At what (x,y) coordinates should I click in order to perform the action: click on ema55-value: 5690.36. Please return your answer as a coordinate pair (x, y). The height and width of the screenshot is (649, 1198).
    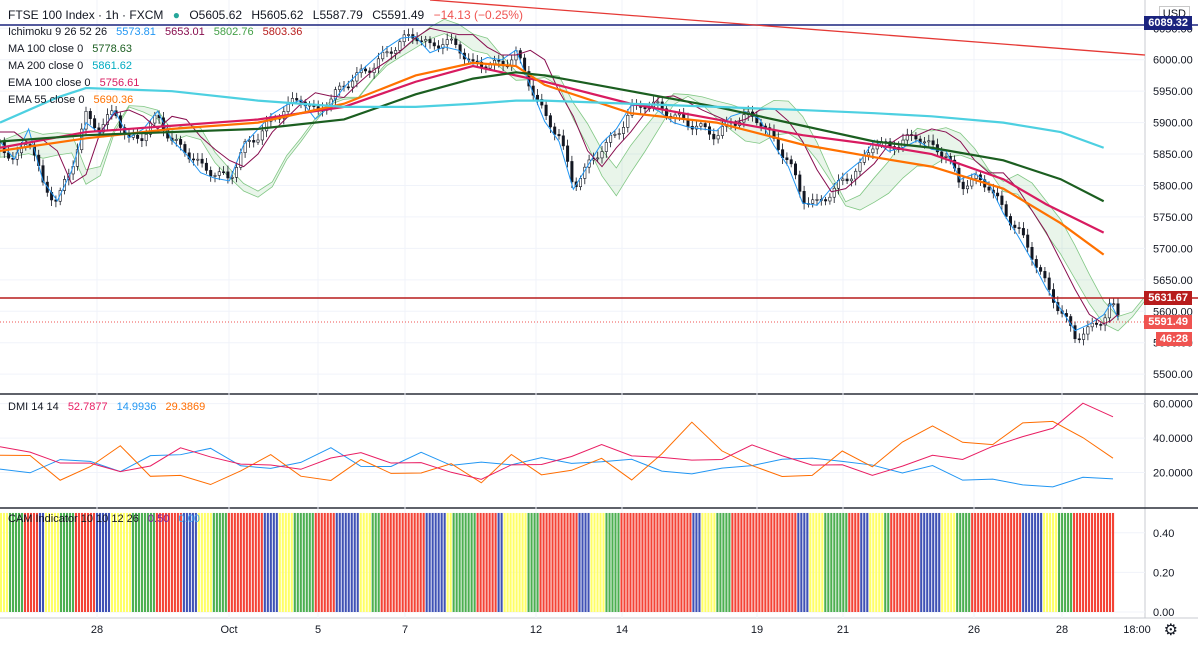
    Looking at the image, I should click on (113, 100).